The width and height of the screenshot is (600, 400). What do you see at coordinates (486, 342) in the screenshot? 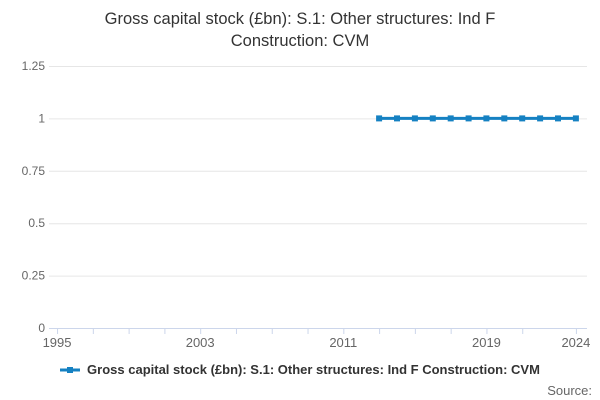
I see `x-axis-tick-label: 2019` at bounding box center [486, 342].